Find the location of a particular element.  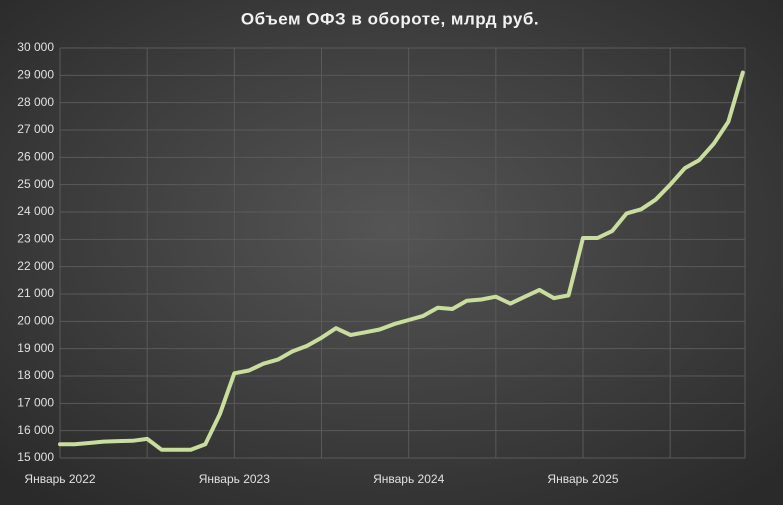

y-tick-label: 24 000 is located at coordinates (35, 211).